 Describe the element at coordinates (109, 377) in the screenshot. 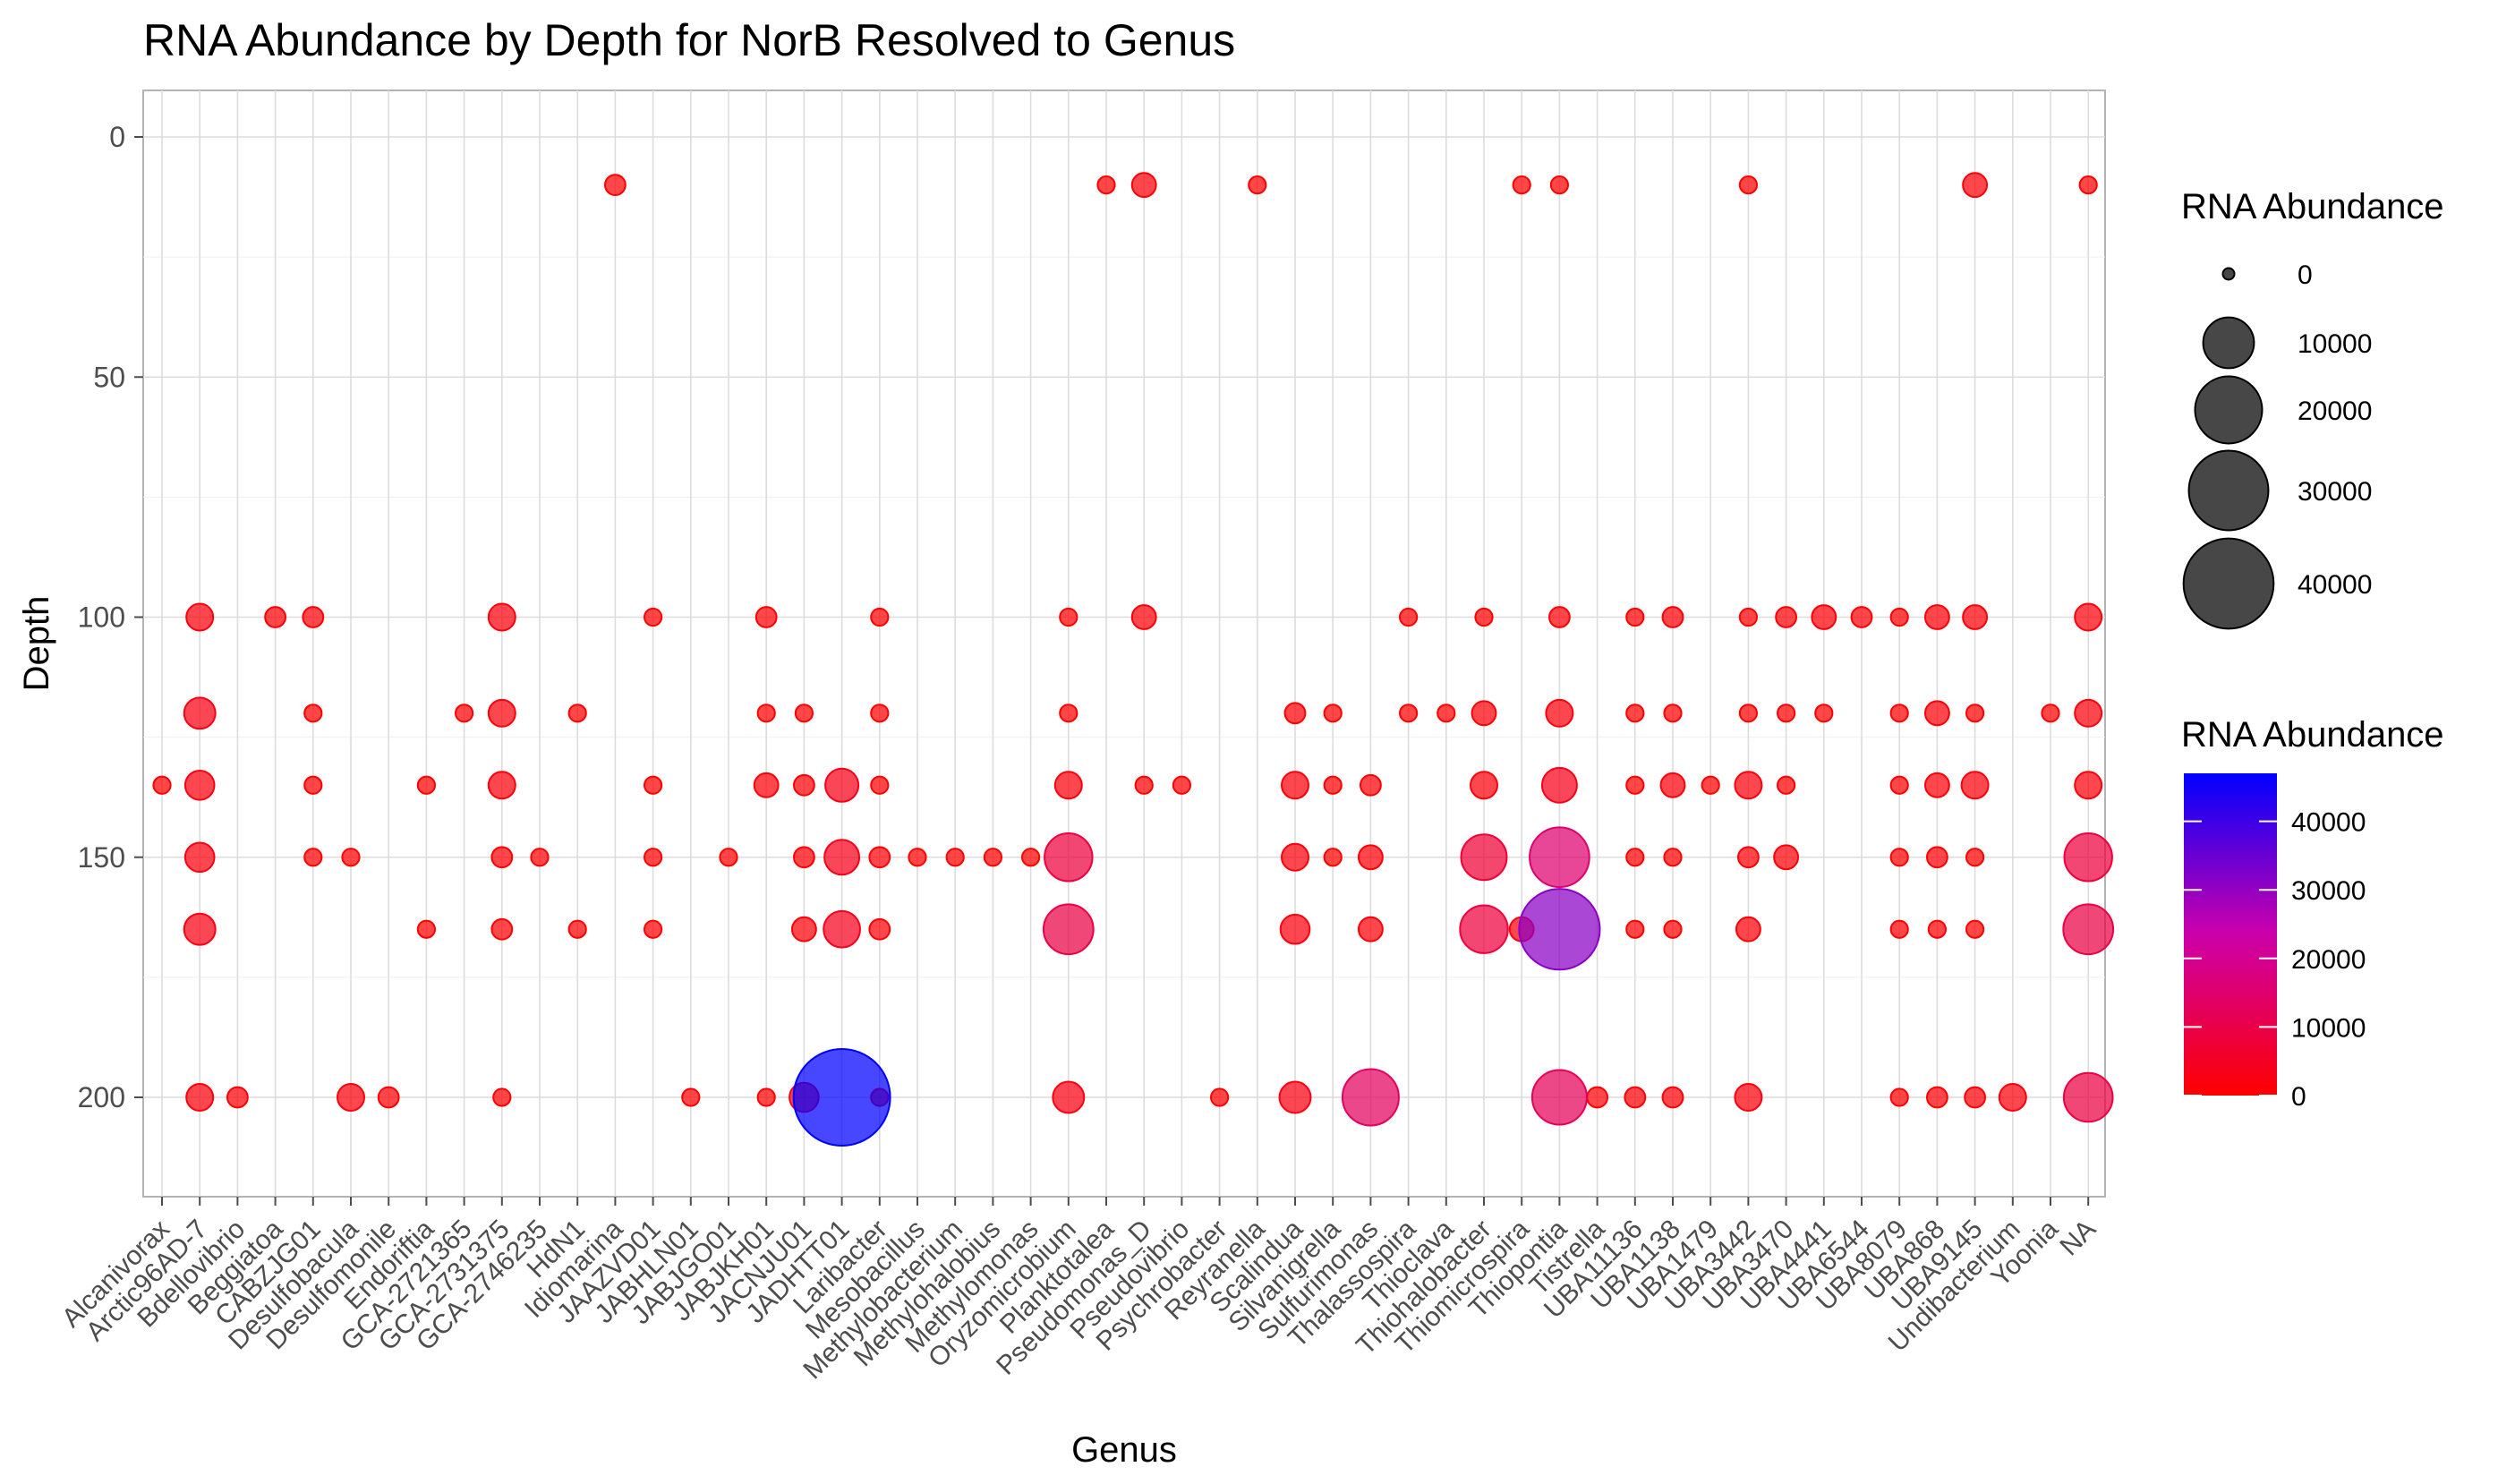

I see `y-tick-label: 50` at that location.